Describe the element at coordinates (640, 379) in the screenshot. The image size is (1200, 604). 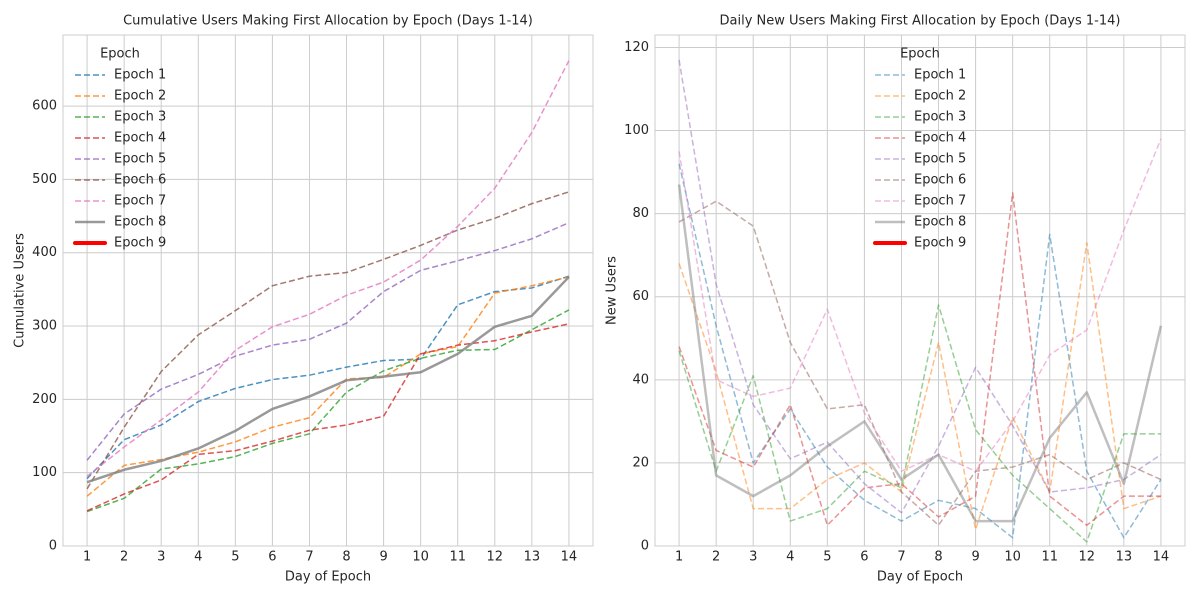
I see `y-tick-label: 40` at that location.